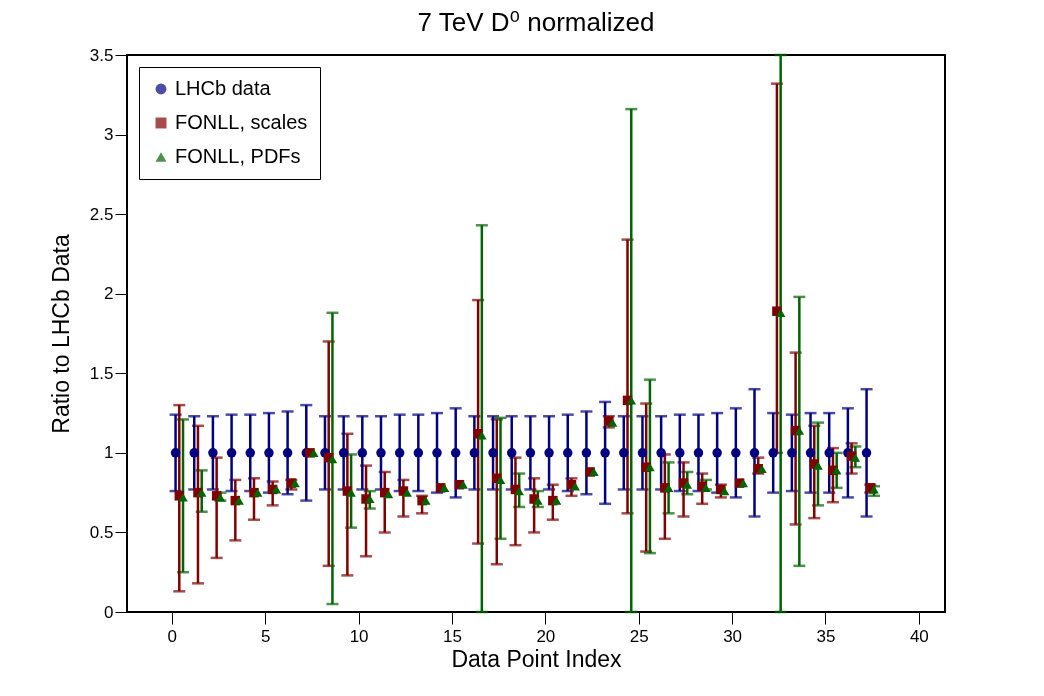 This screenshot has width=1044, height=696. Describe the element at coordinates (733, 636) in the screenshot. I see `x-tick-label: 30` at that location.